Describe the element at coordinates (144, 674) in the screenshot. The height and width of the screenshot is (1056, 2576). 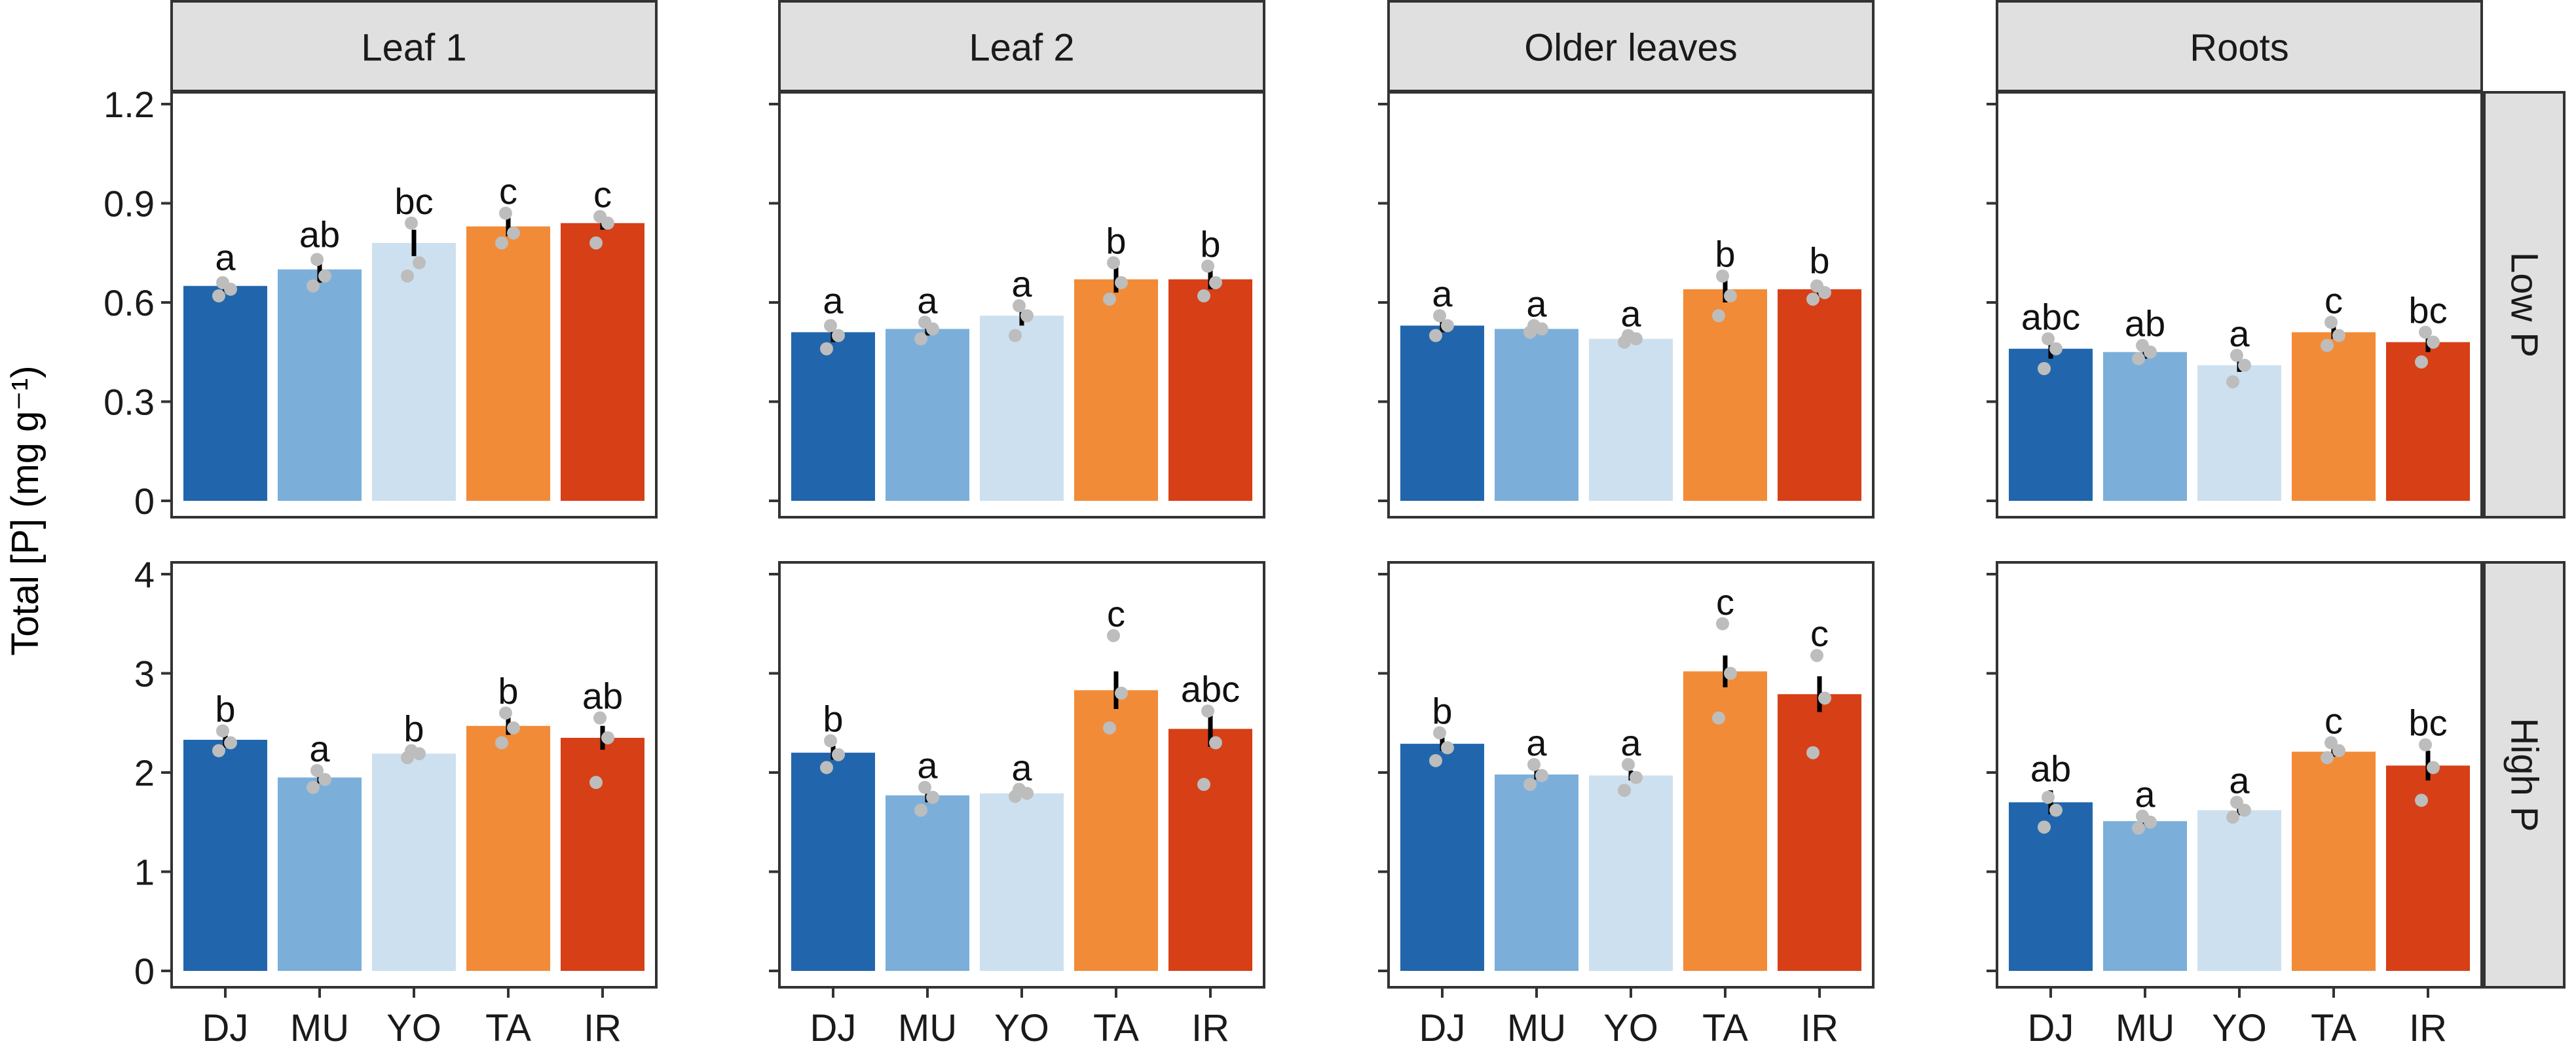
I see `y-tick-label: 3` at that location.